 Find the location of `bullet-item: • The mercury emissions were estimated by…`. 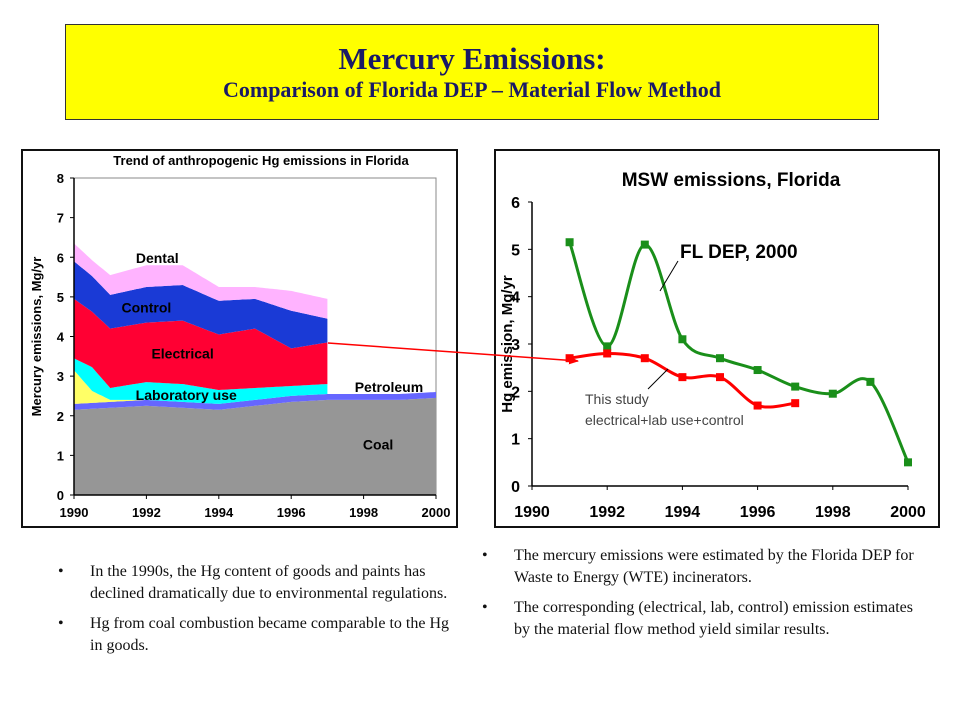

bullet-item: • The mercury emissions were estimated by… is located at coordinates (702, 567).